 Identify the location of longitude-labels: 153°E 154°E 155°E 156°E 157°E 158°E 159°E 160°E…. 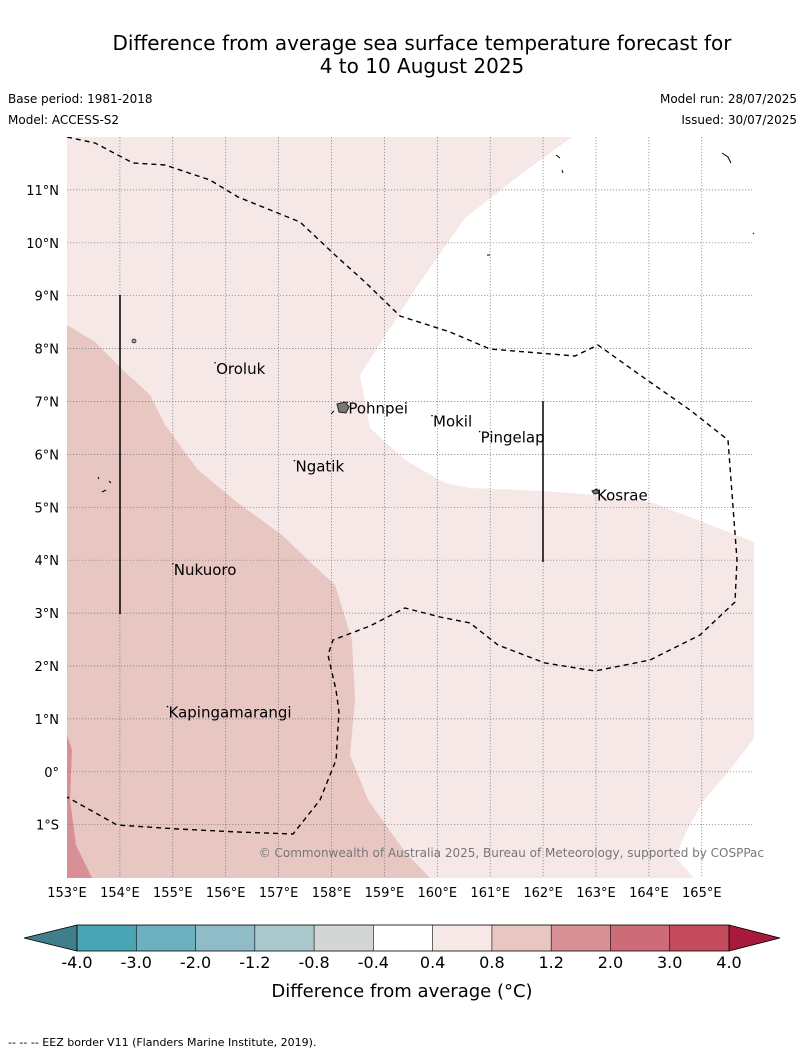
(384, 893).